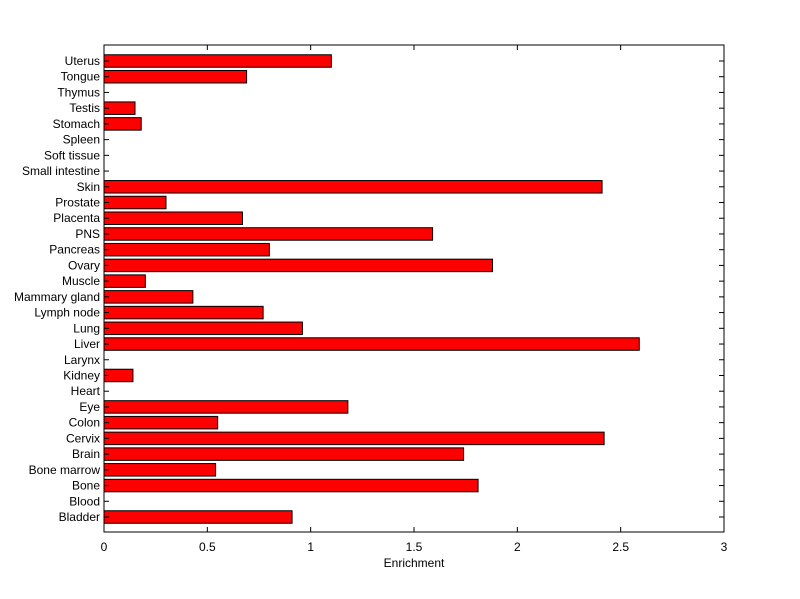  What do you see at coordinates (61, 171) in the screenshot?
I see `y-tick-label-small-intestine: Small intestine` at bounding box center [61, 171].